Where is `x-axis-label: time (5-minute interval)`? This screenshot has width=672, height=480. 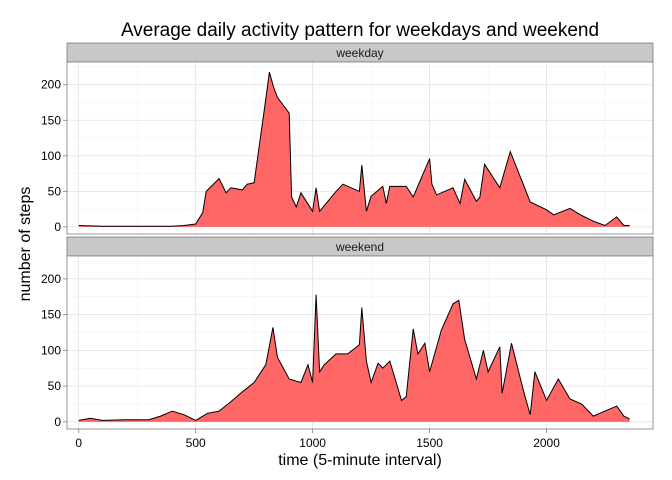 x-axis-label: time (5-minute interval) is located at coordinates (360, 460).